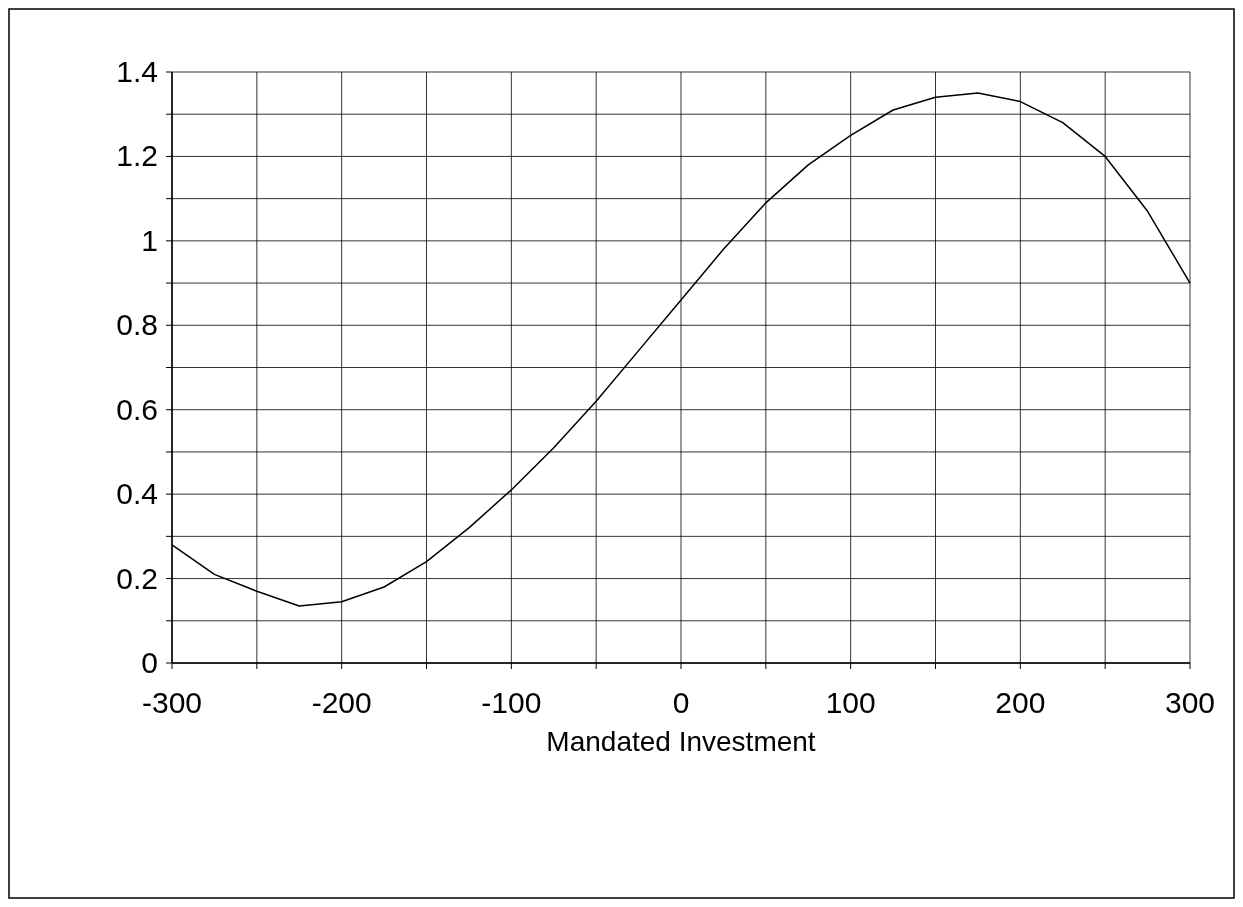  I want to click on x-tick-label: 100, so click(850, 702).